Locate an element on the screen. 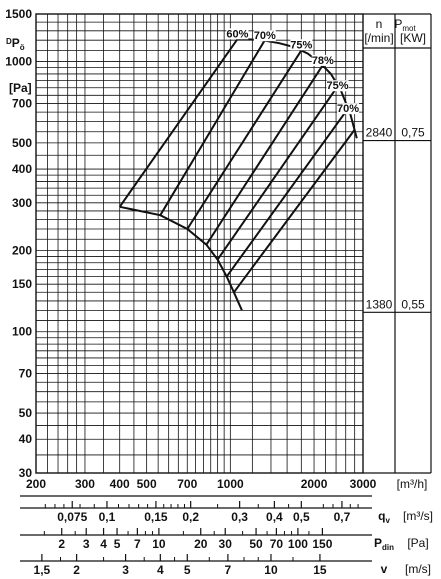 Image resolution: width=441 pixels, height=579 pixels. x-tick-label: 300 is located at coordinates (85, 484).